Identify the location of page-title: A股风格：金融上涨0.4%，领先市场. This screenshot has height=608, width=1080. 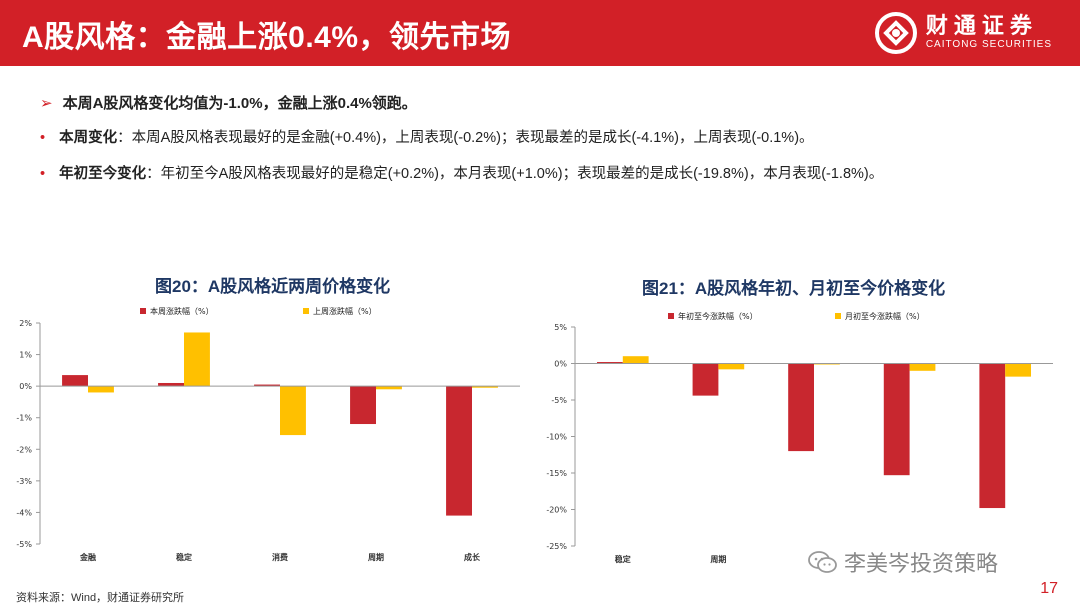
(267, 37).